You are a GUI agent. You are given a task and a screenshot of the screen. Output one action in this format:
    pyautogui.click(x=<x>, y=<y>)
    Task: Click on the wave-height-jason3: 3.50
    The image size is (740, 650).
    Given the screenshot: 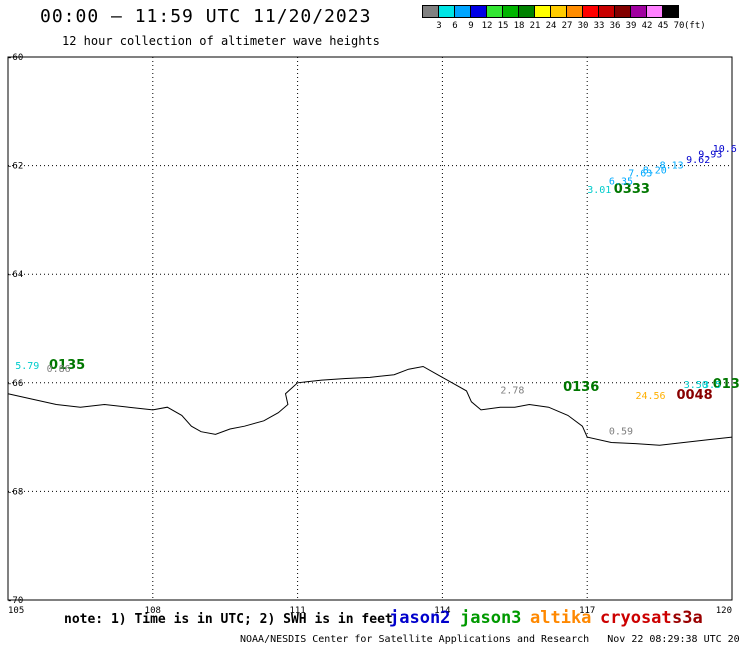 What is the action you would take?
    pyautogui.click(x=696, y=385)
    